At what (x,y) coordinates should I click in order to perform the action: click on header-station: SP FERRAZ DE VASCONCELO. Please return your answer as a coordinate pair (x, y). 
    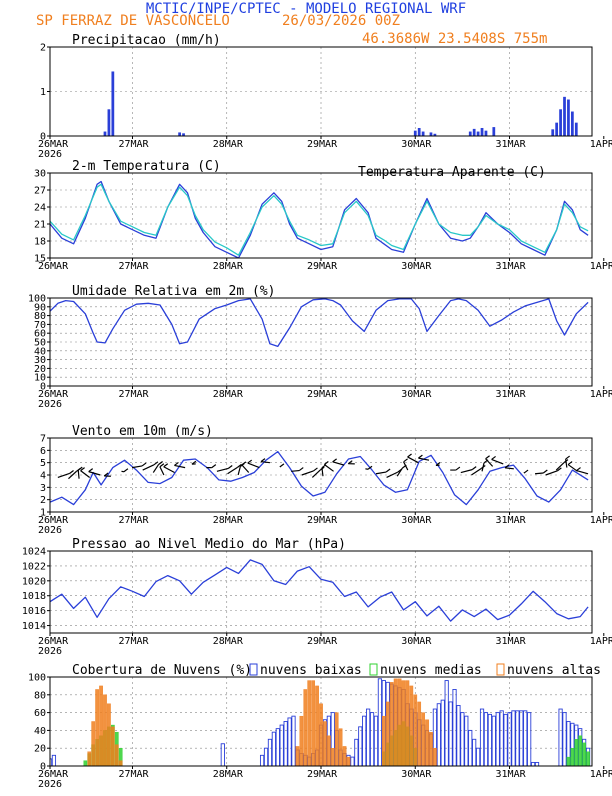
    Looking at the image, I should click on (133, 21).